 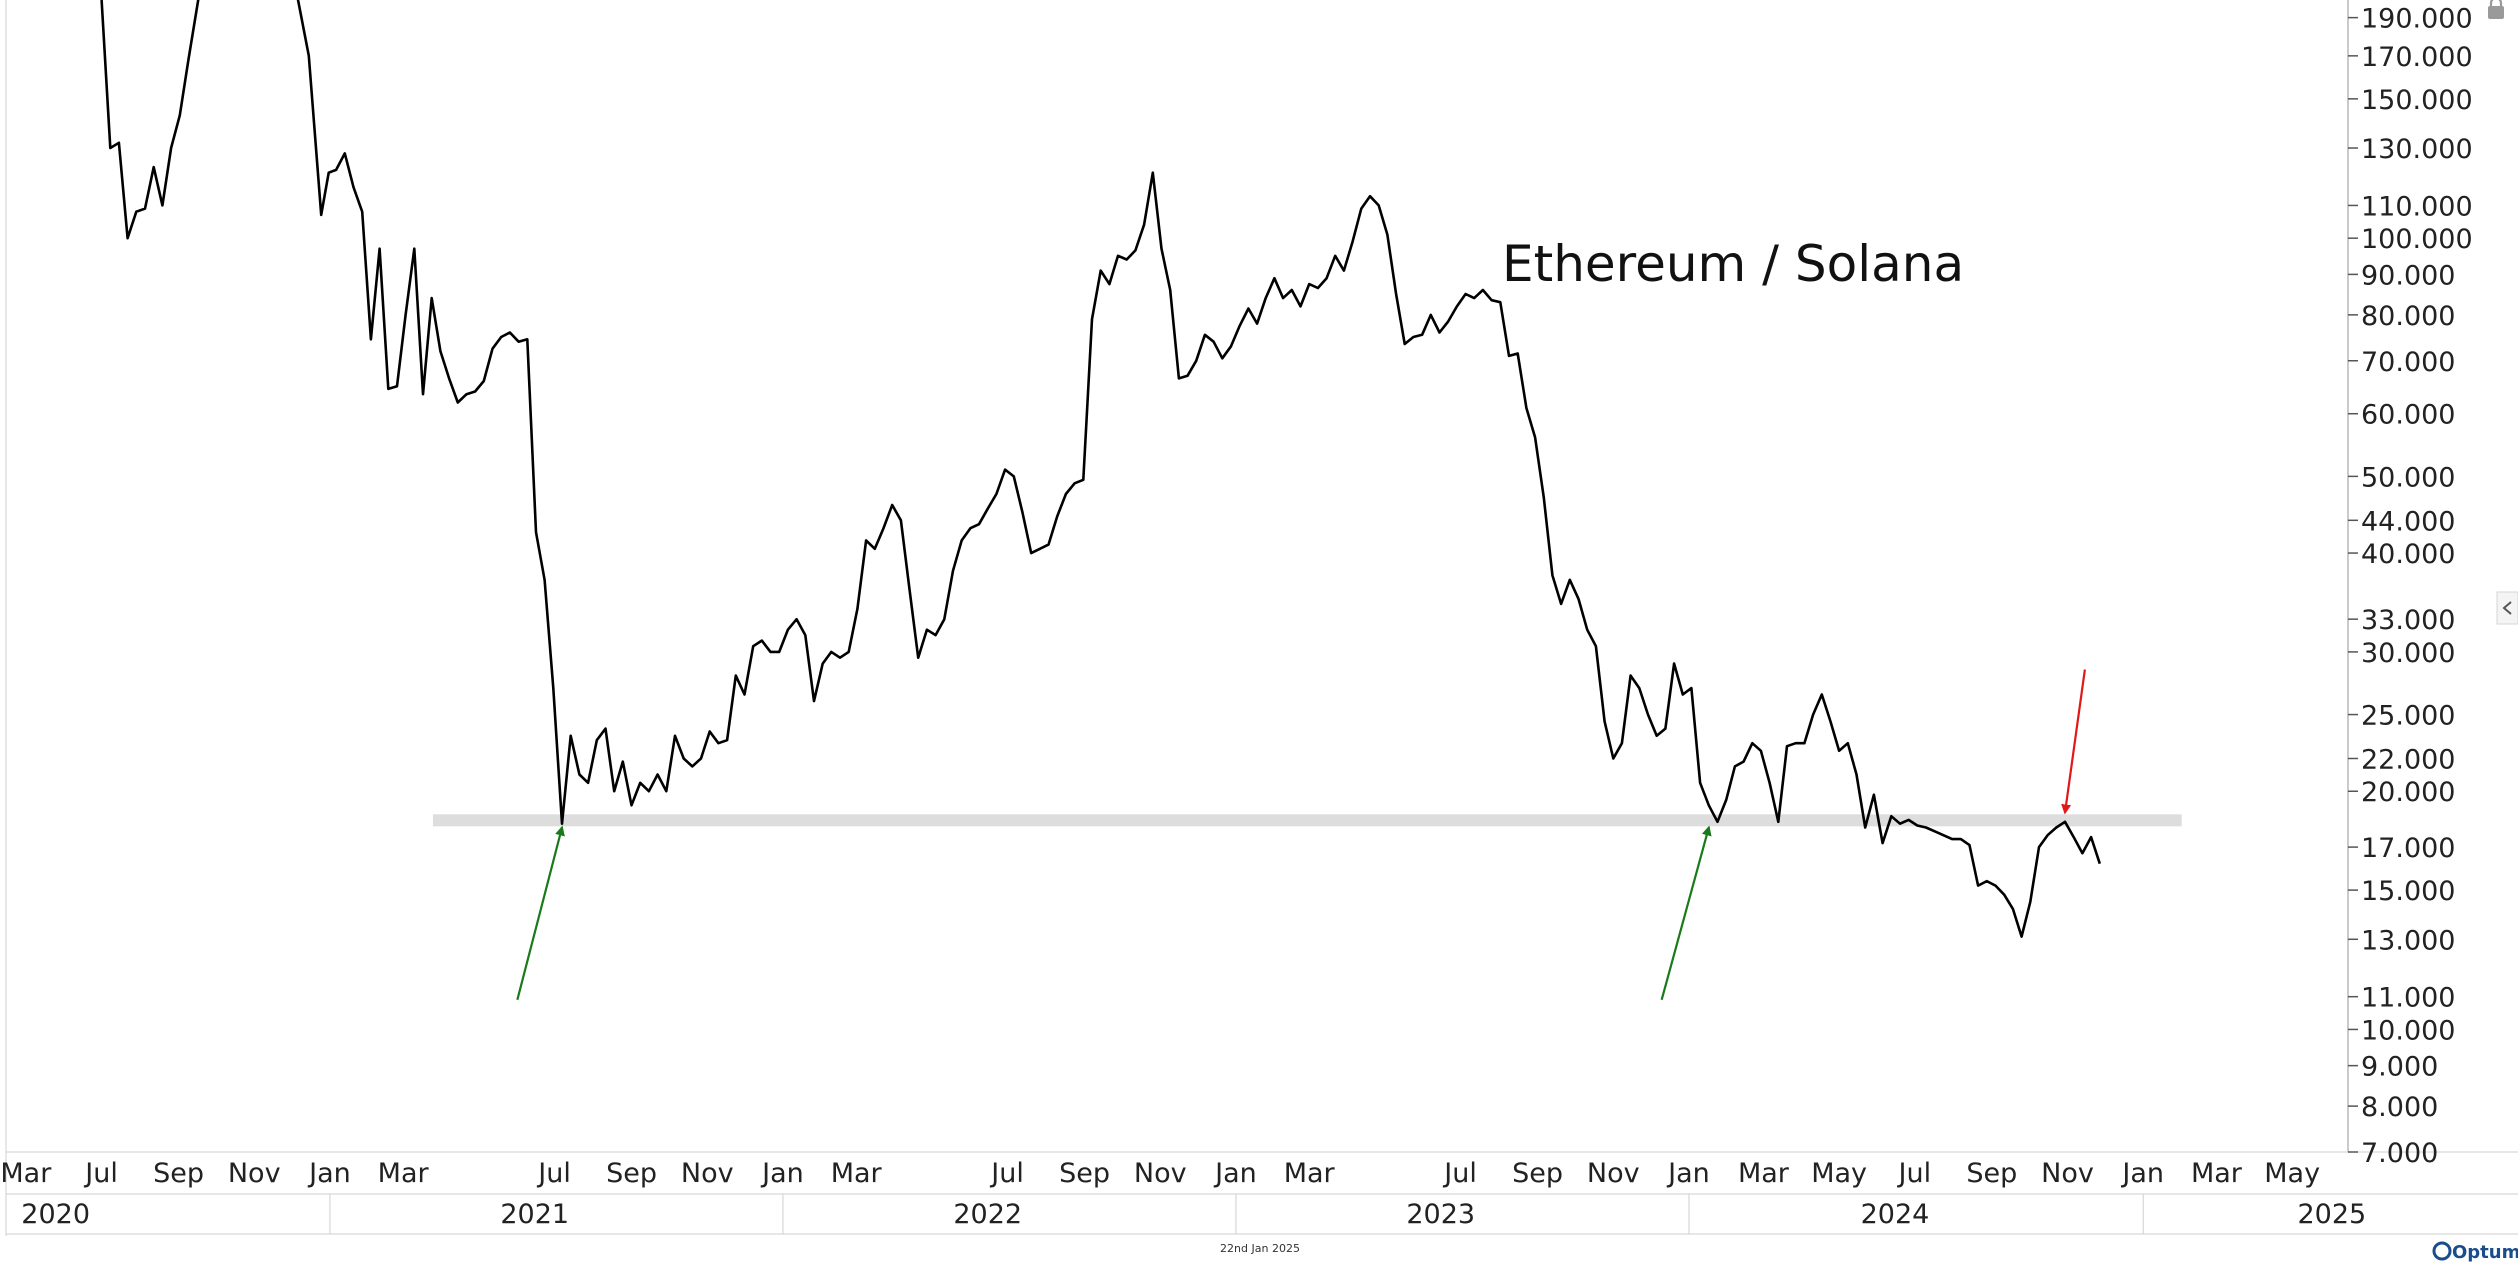 What do you see at coordinates (2408, 415) in the screenshot?
I see `y-tick-label: 60.000` at bounding box center [2408, 415].